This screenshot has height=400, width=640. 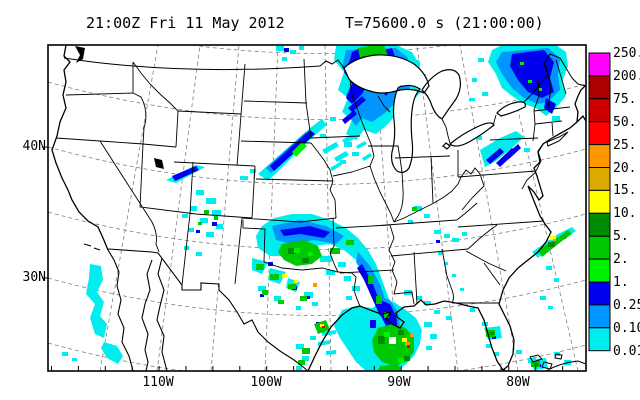 What do you see at coordinates (626, 328) in the screenshot?
I see `legend-level-label: 0.10` at bounding box center [626, 328].